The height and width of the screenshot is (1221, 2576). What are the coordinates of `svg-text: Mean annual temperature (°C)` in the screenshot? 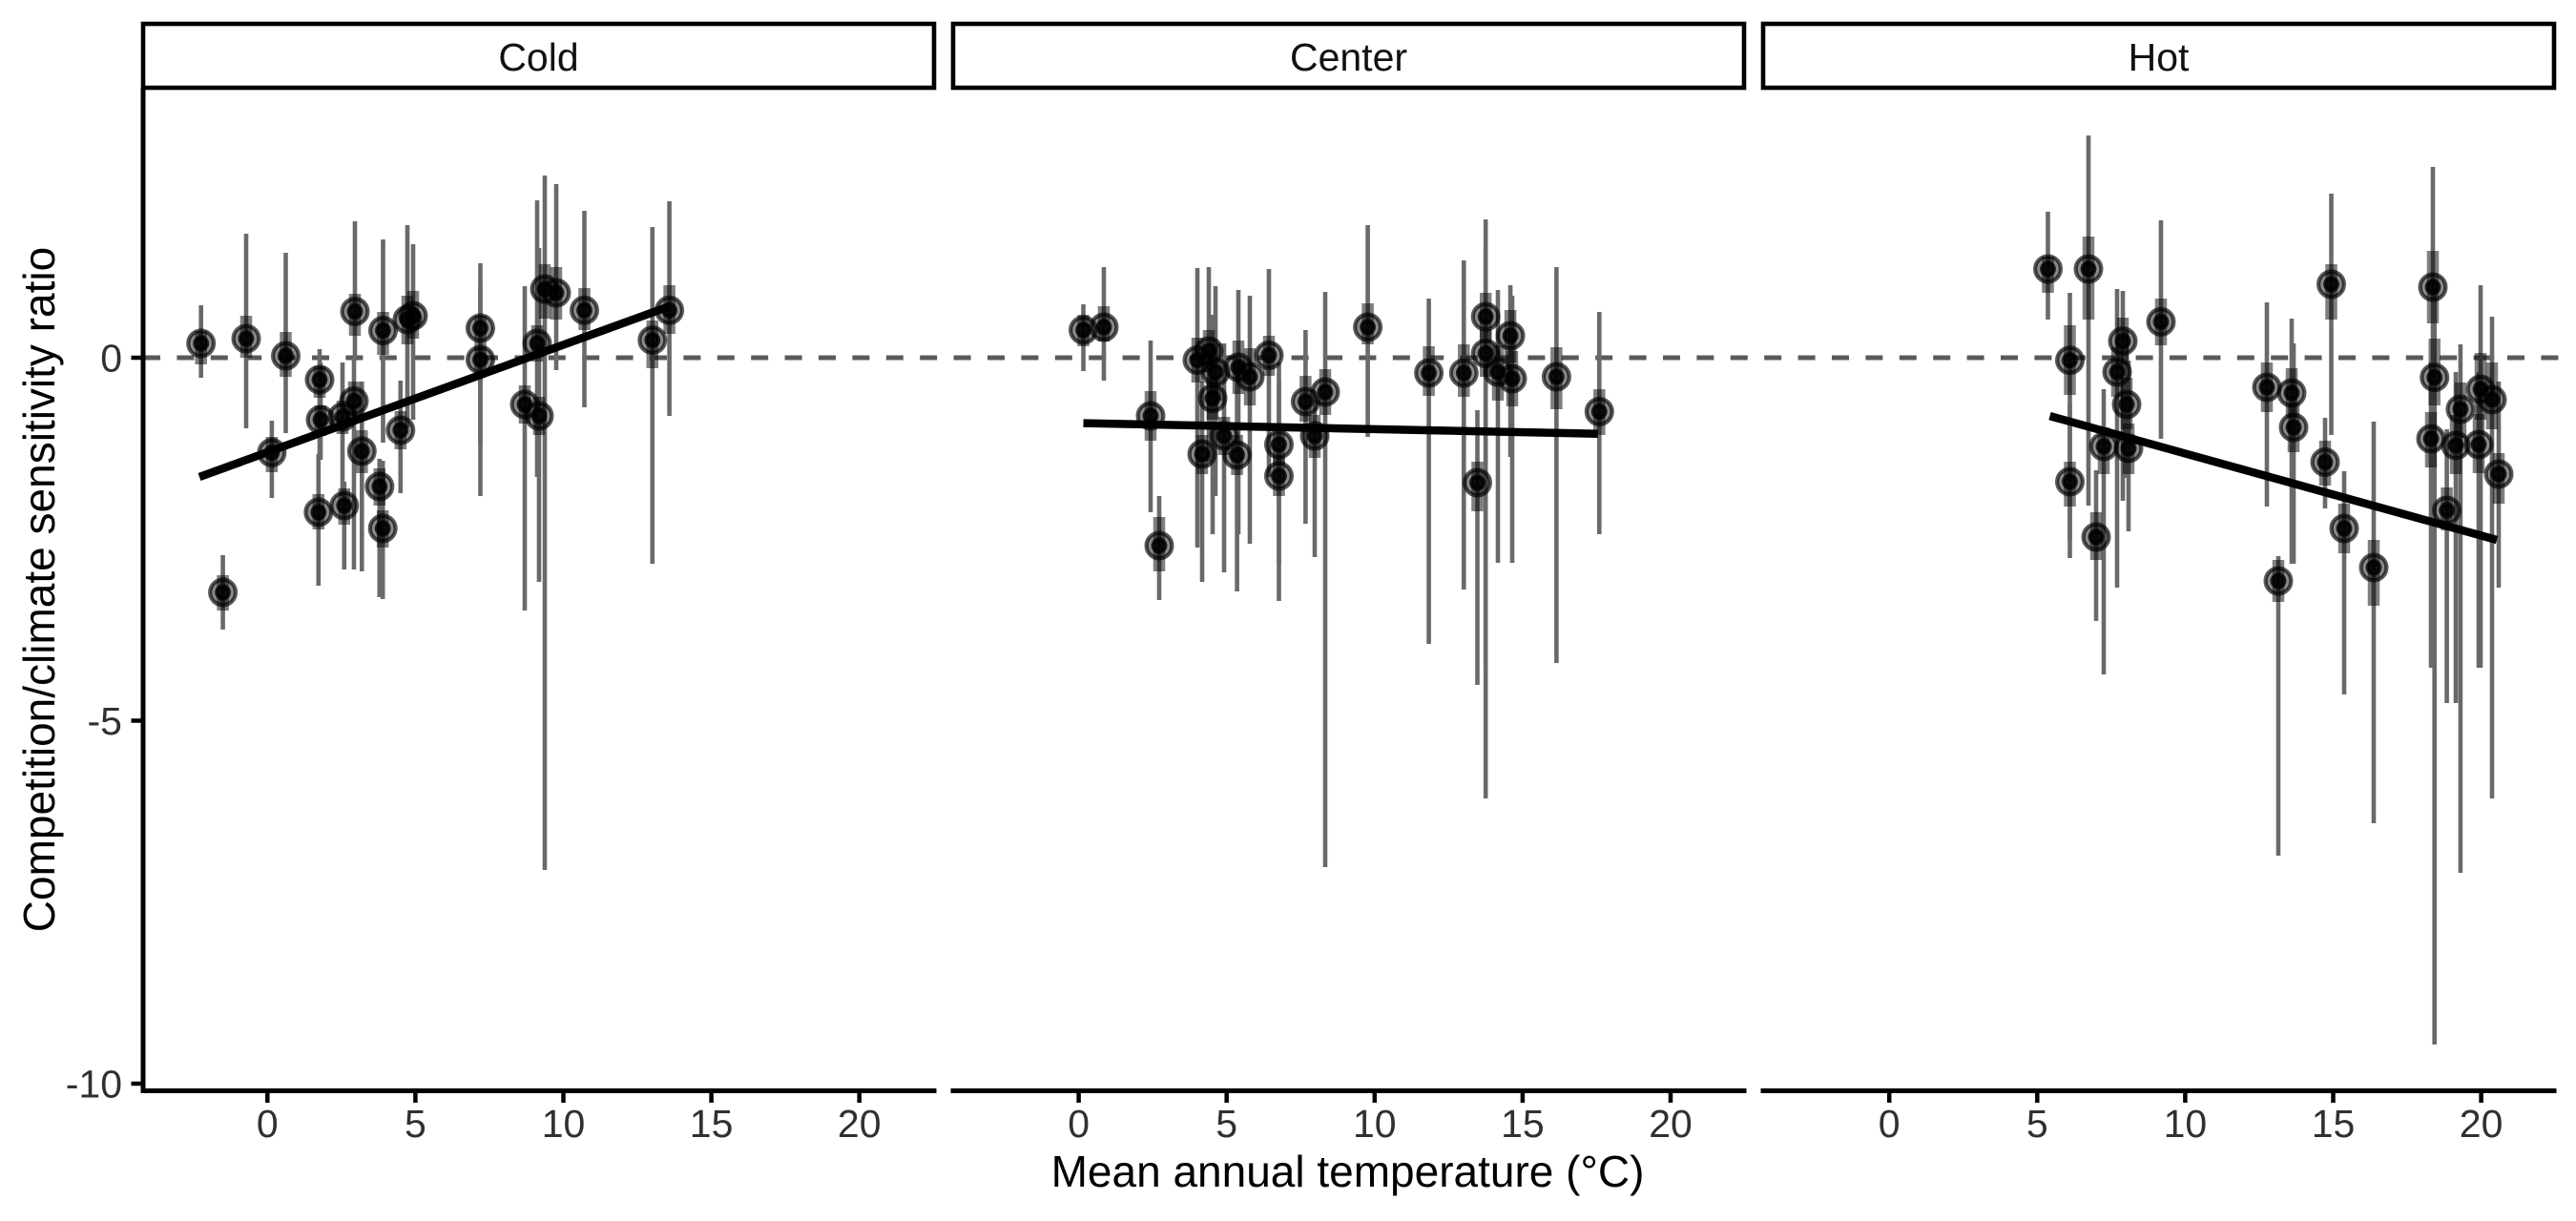 It's located at (1348, 1171).